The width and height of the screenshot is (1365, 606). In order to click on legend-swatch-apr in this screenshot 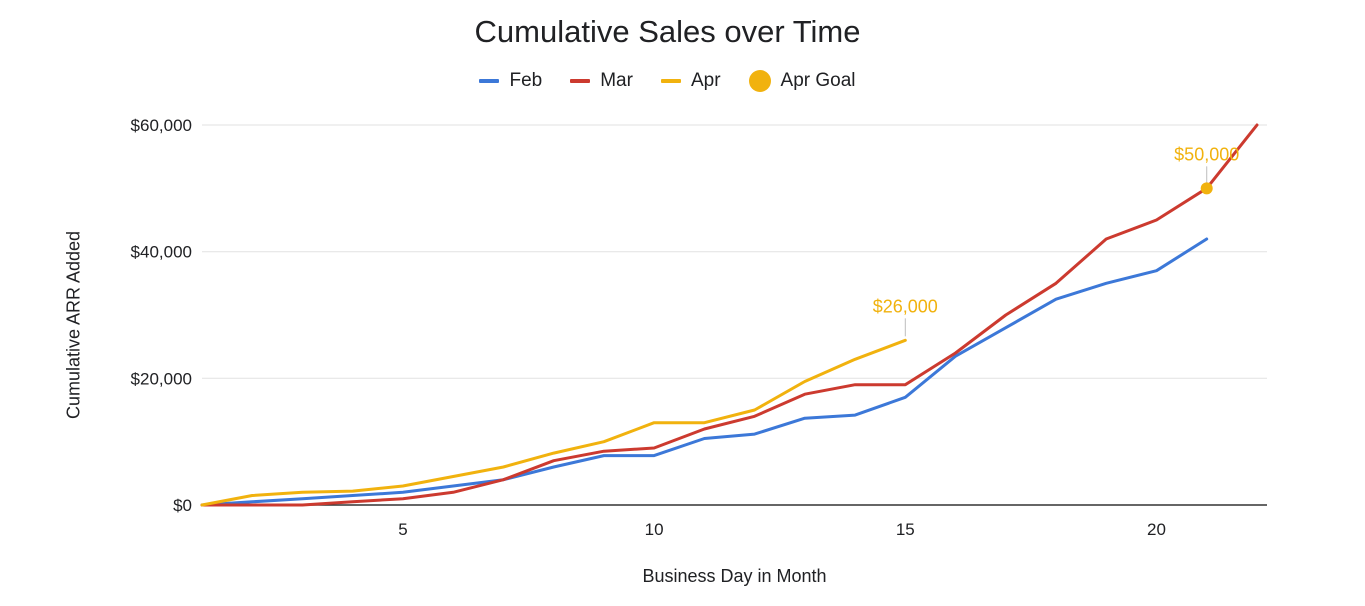, I will do `click(670, 81)`.